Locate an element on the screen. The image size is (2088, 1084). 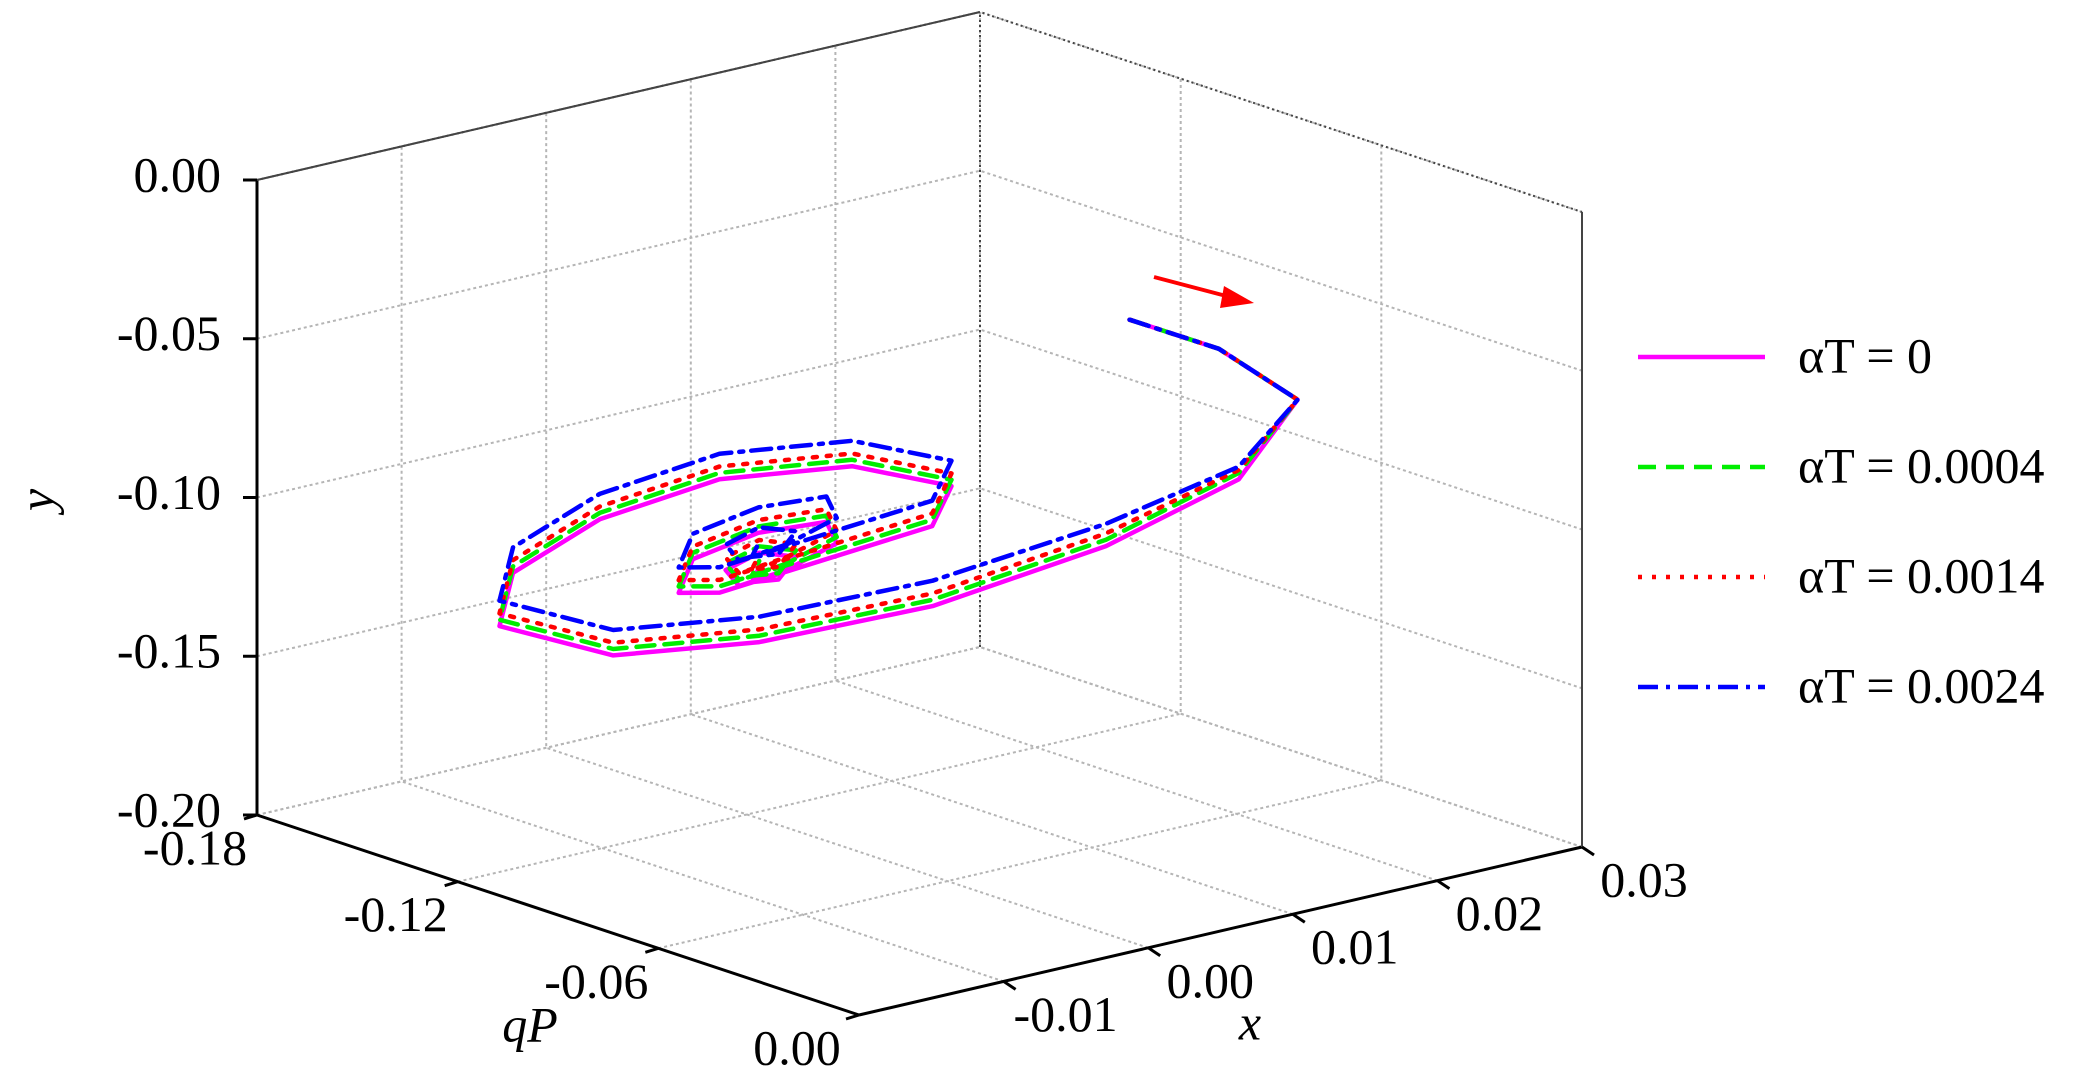
y-tick-label: 0.00 is located at coordinates (178, 174).